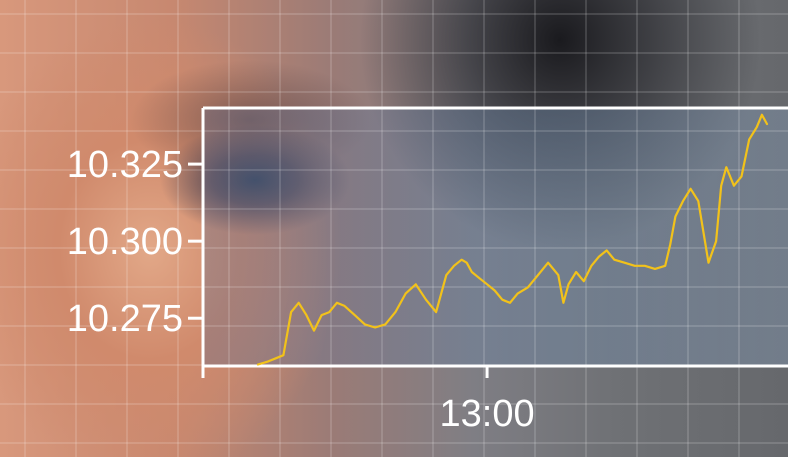  Describe the element at coordinates (125, 165) in the screenshot. I see `y-tick-label: 10.325` at that location.